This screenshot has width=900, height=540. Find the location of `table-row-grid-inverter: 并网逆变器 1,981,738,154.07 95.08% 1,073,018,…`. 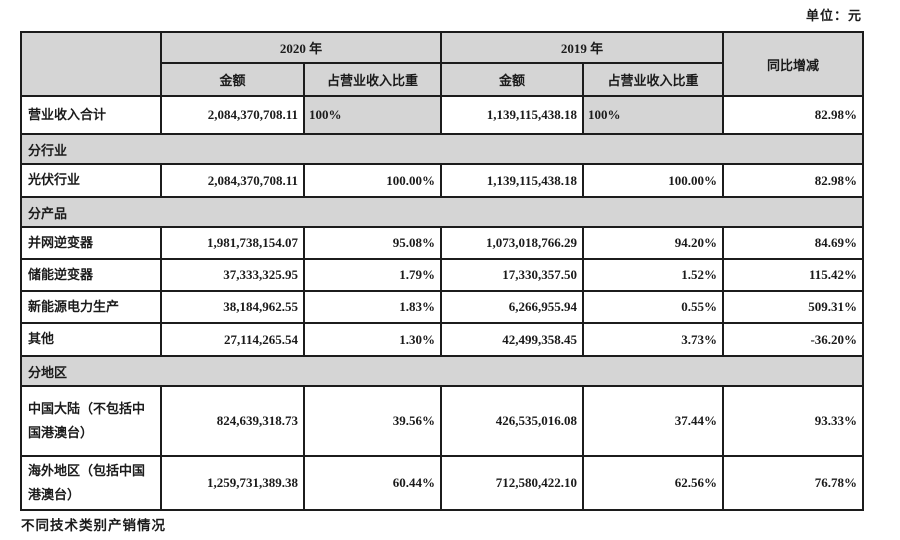

table-row-grid-inverter: 并网逆变器 1,981,738,154.07 95.08% 1,073,018,… is located at coordinates (442, 243).